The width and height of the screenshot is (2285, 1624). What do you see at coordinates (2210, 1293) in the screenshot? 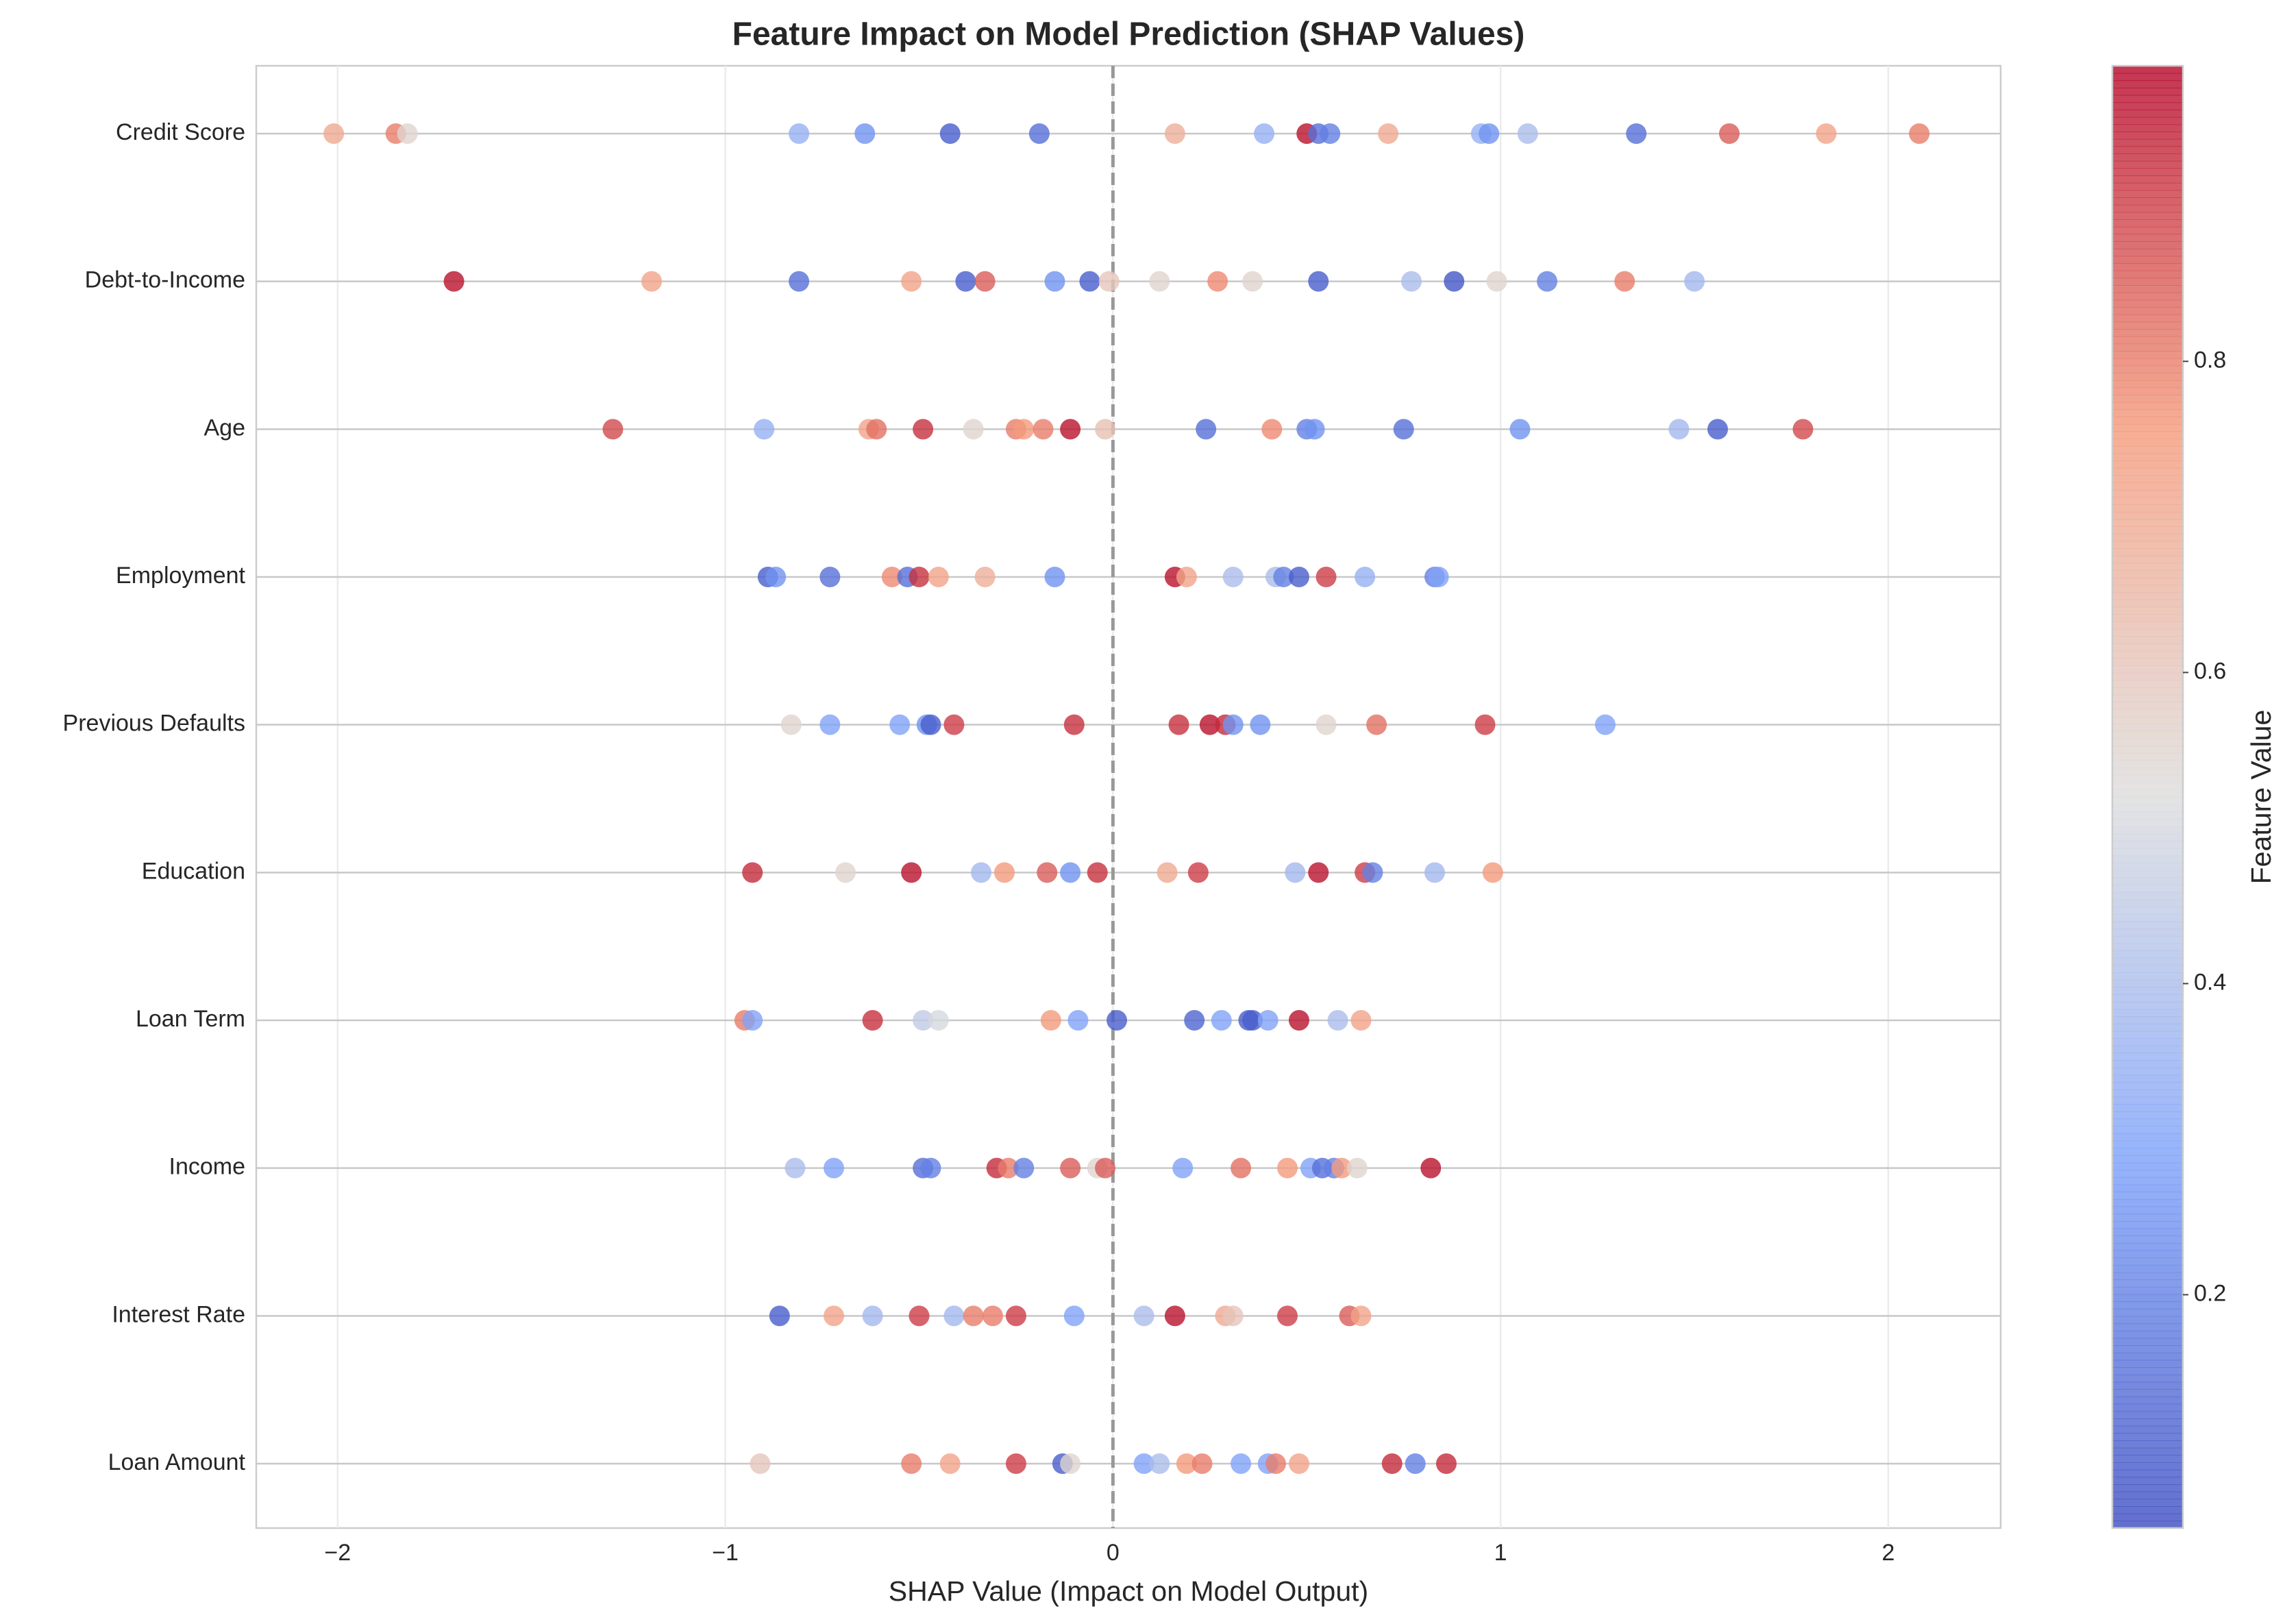
I see `colorbar-tick-label: 0.2` at bounding box center [2210, 1293].